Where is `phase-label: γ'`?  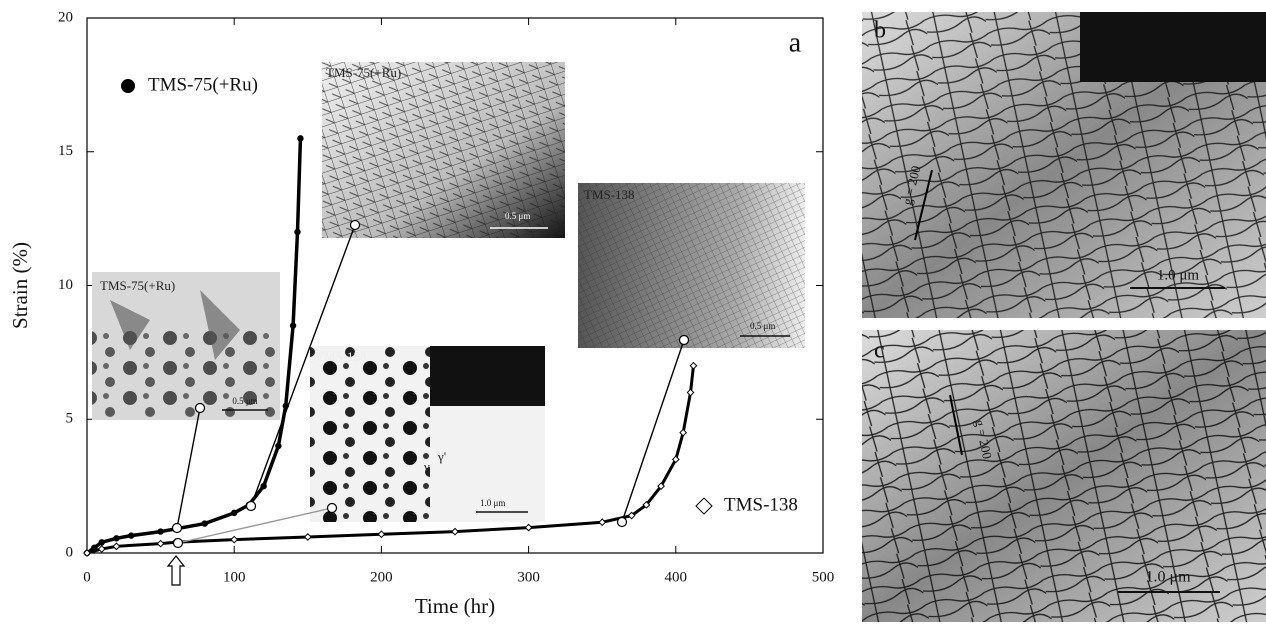 phase-label: γ' is located at coordinates (441, 456).